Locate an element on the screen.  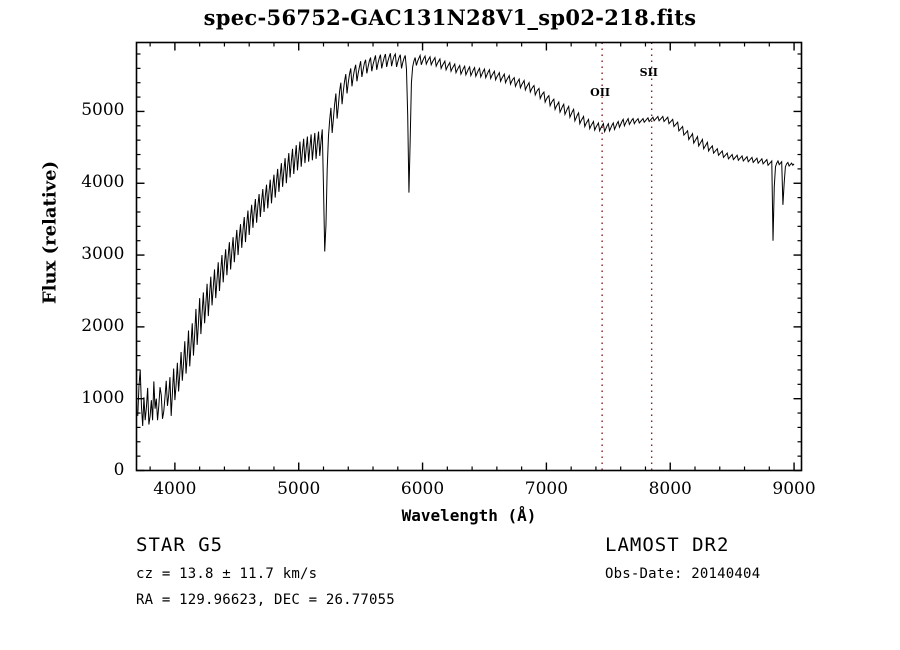
y-tick-label: 2000 is located at coordinates (103, 325).